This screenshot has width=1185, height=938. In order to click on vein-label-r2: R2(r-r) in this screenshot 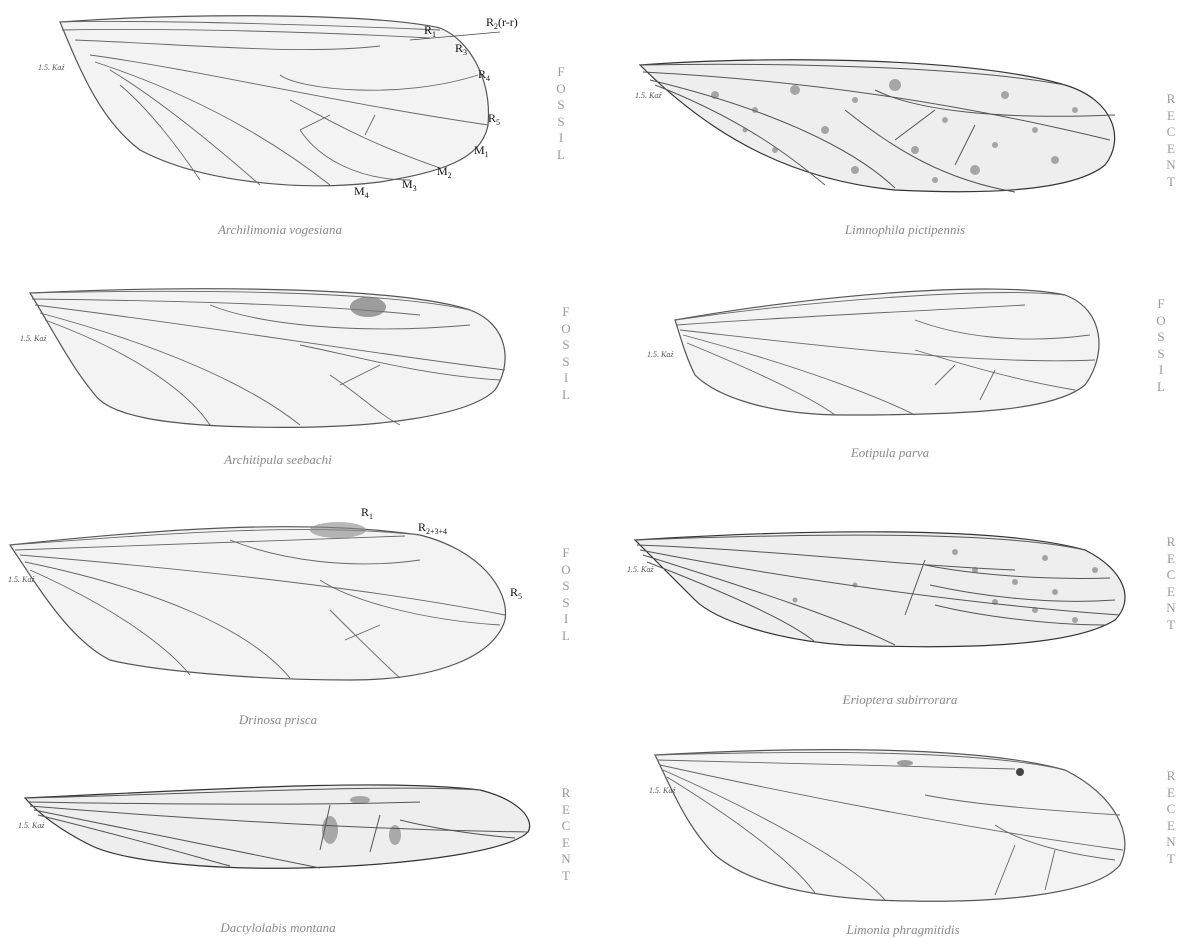, I will do `click(502, 23)`.